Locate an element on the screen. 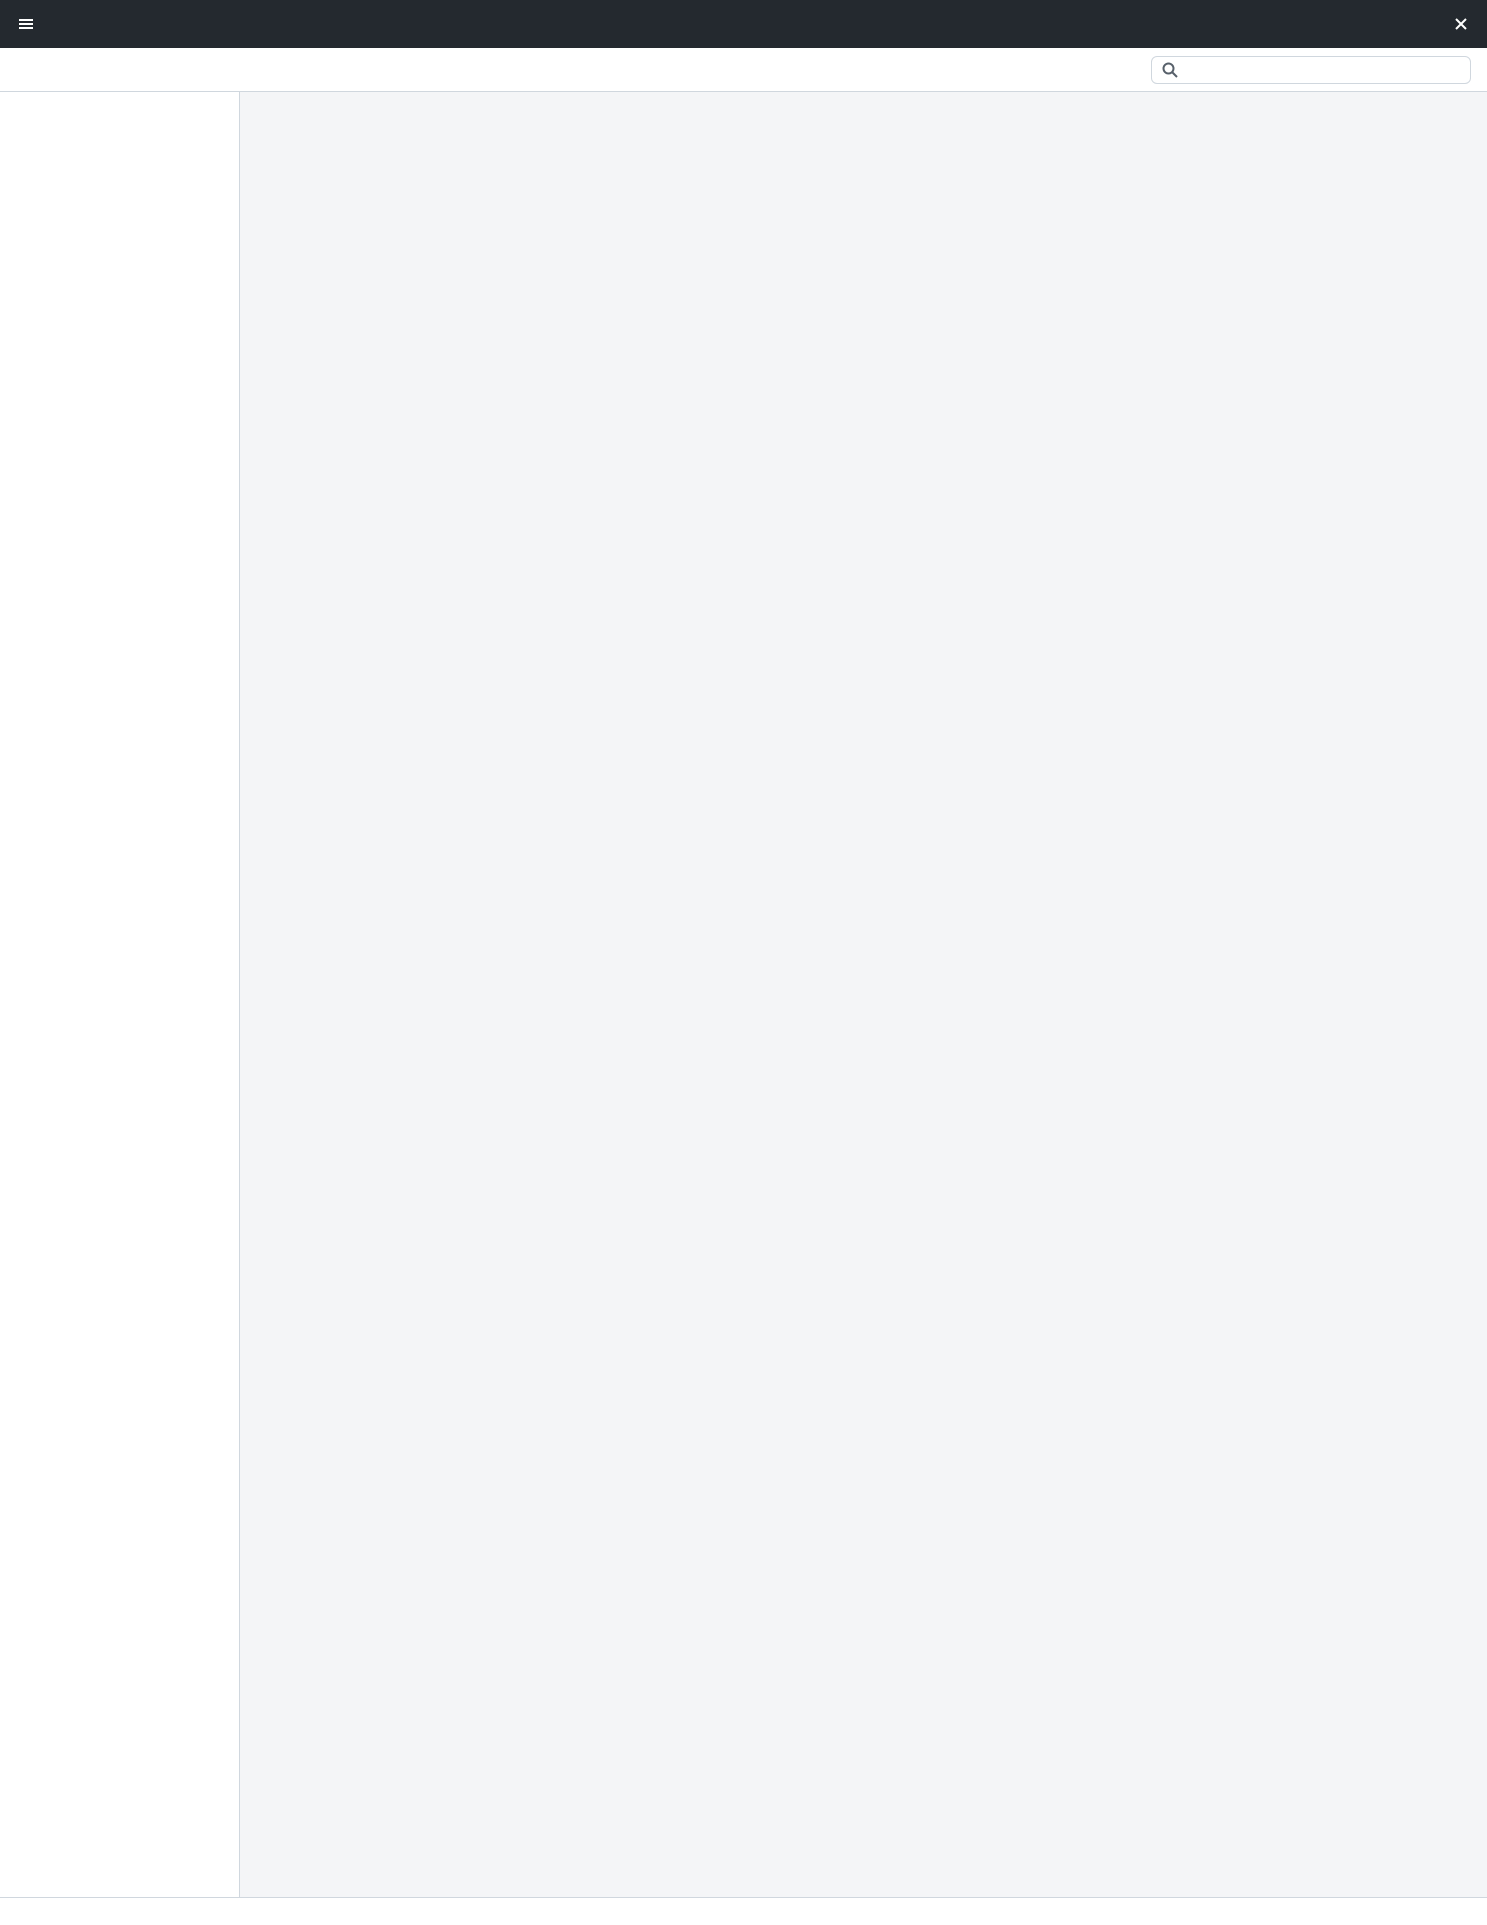 The image size is (1487, 1925). search-box is located at coordinates (1311, 69).